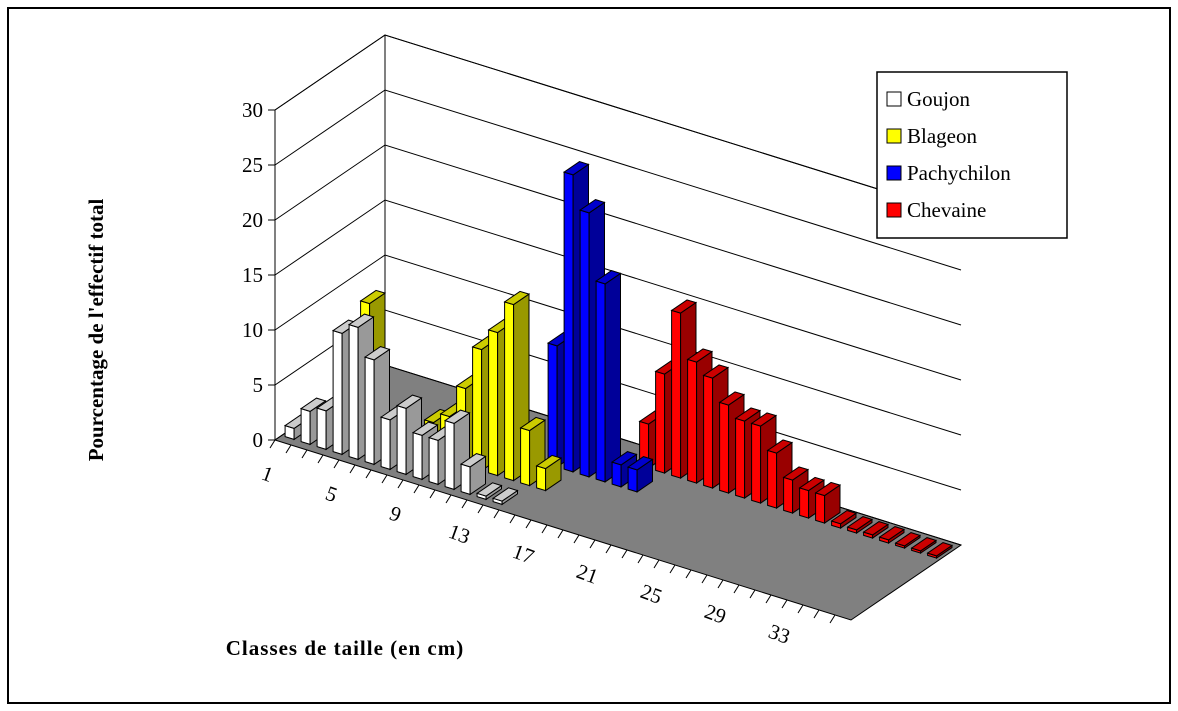 The width and height of the screenshot is (1178, 711). I want to click on y-tick-label: 15, so click(252, 275).